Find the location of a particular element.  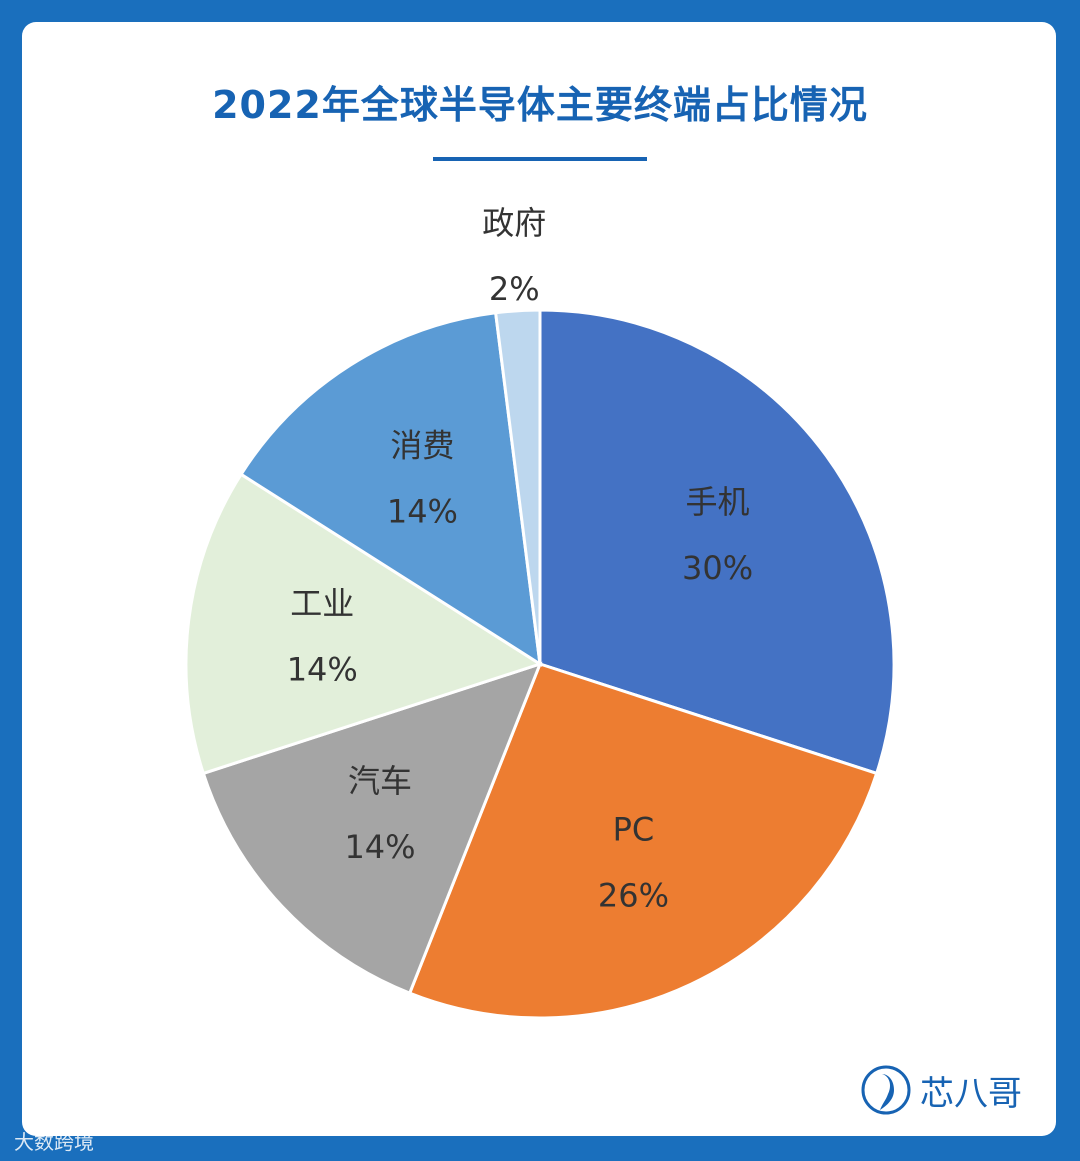

slice-label-1: PC is located at coordinates (634, 830).